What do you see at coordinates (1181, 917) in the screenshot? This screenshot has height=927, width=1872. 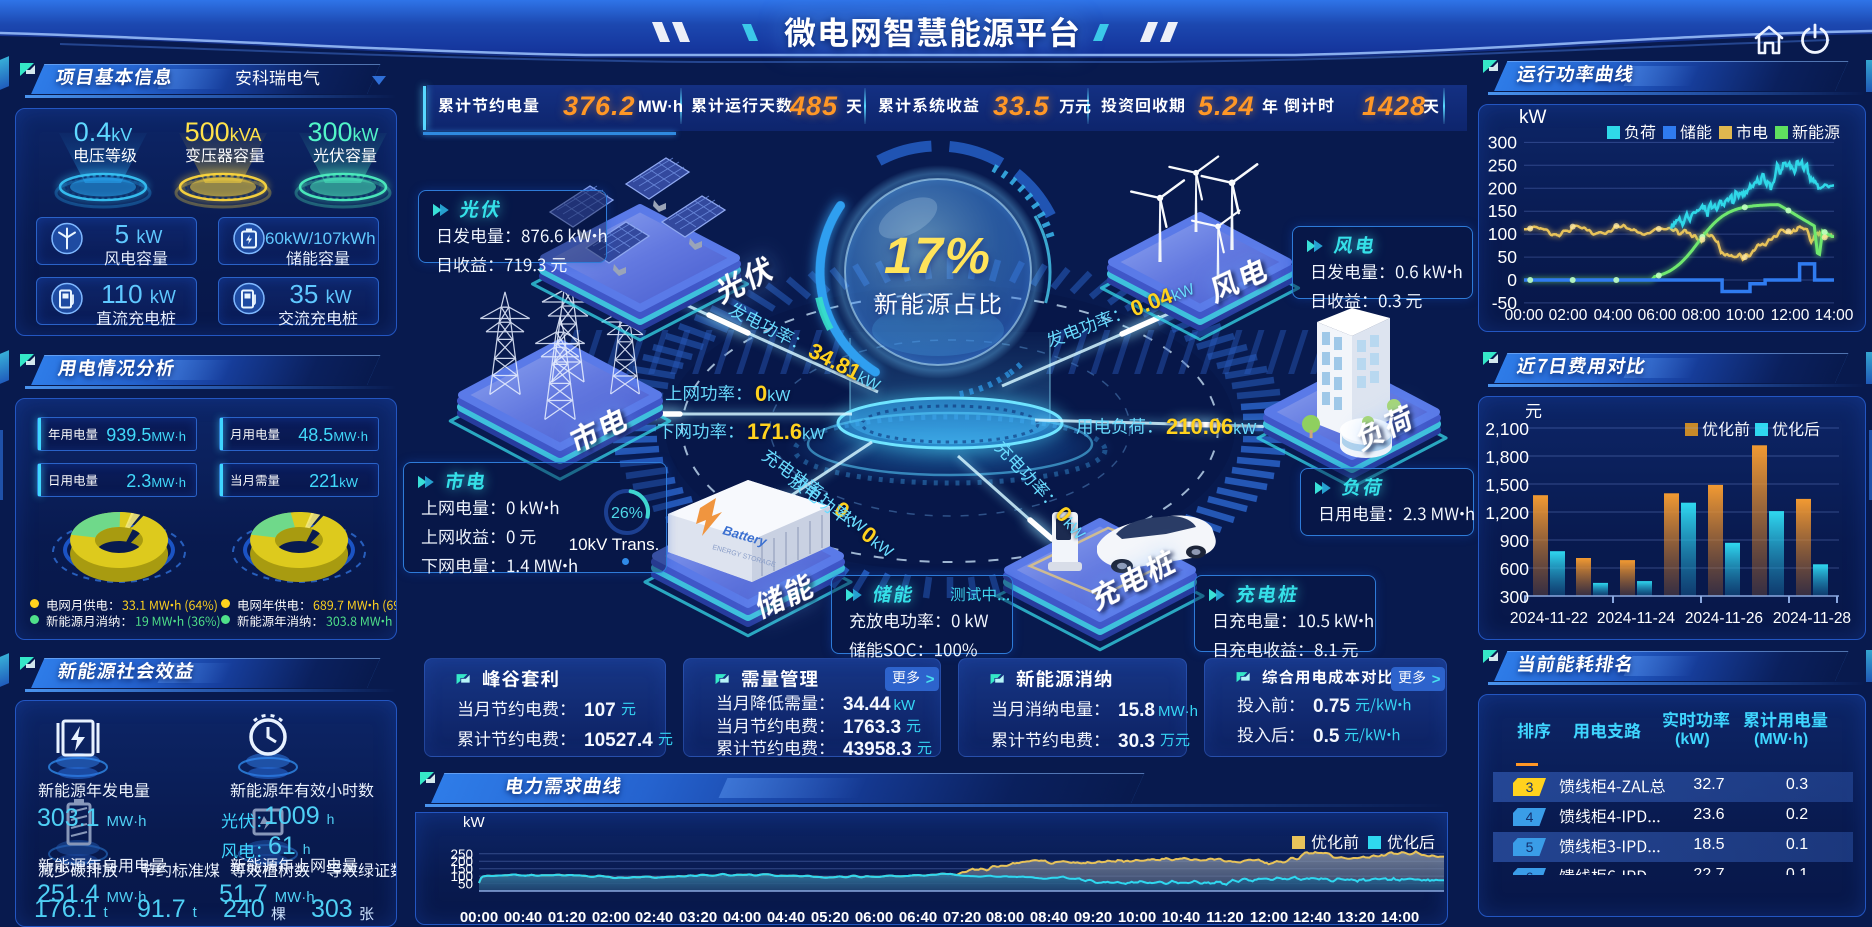 I see `svg-text: 10:40` at bounding box center [1181, 917].